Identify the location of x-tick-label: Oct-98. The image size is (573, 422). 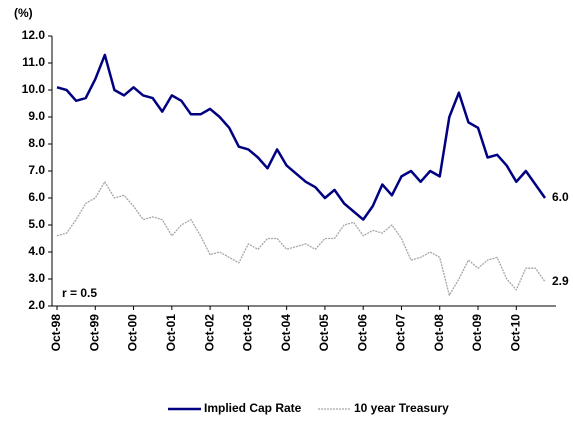
(56, 333).